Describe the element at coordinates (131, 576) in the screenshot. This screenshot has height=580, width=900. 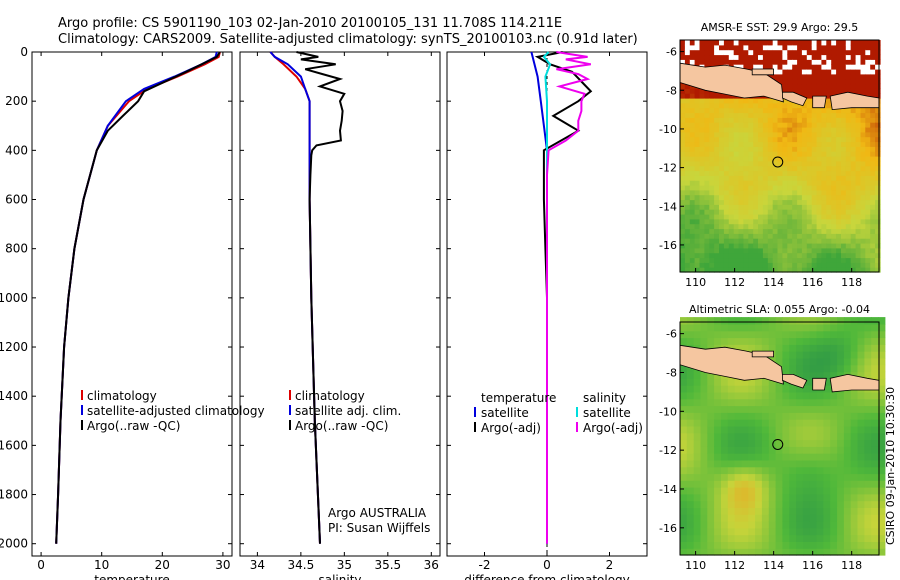
I see `x-axis-label: temperature` at that location.